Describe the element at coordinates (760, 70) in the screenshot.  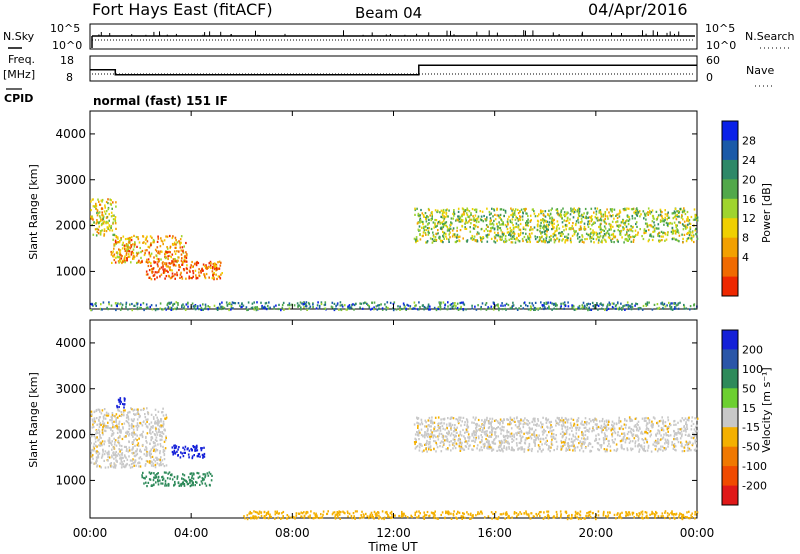
I see `nave-label: Nave` at that location.